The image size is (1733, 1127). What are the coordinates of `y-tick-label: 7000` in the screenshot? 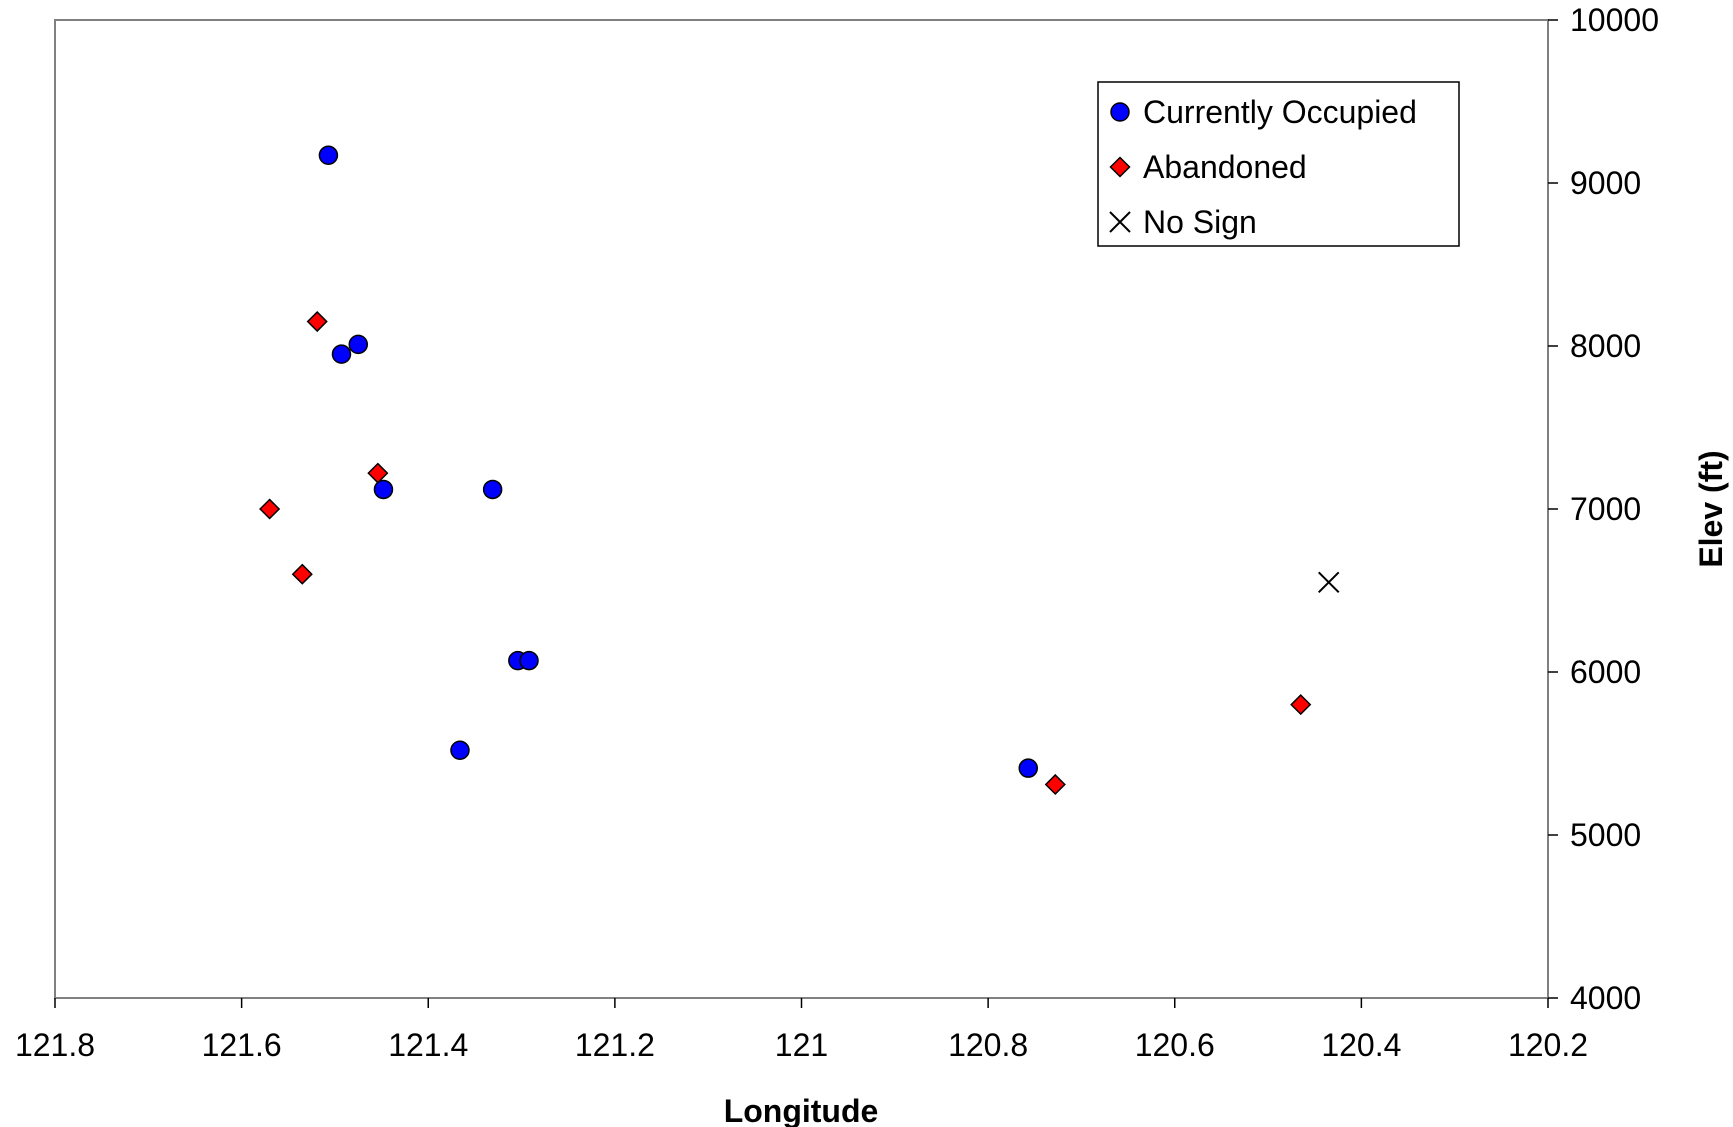 It's located at (1605, 509).